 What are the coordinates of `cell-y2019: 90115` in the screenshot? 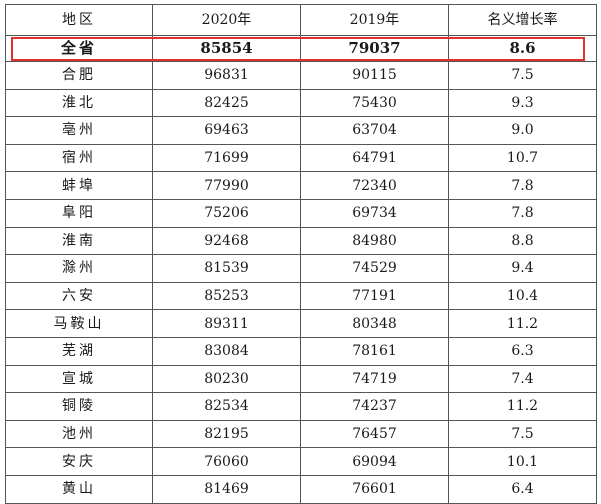 It's located at (374, 75).